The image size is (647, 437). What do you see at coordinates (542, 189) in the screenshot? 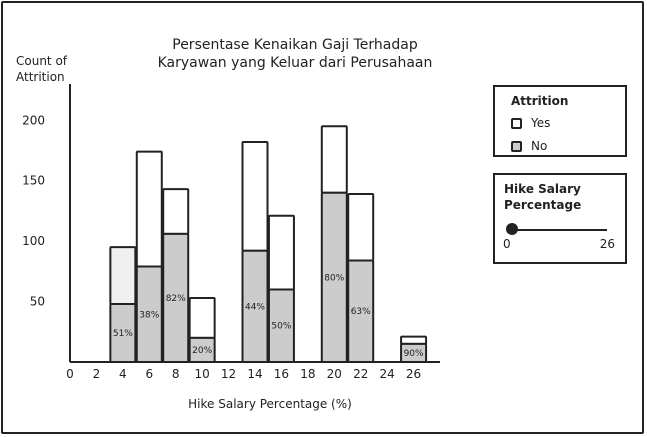
I see `slider-title-line-1: Hike Salary` at bounding box center [542, 189].